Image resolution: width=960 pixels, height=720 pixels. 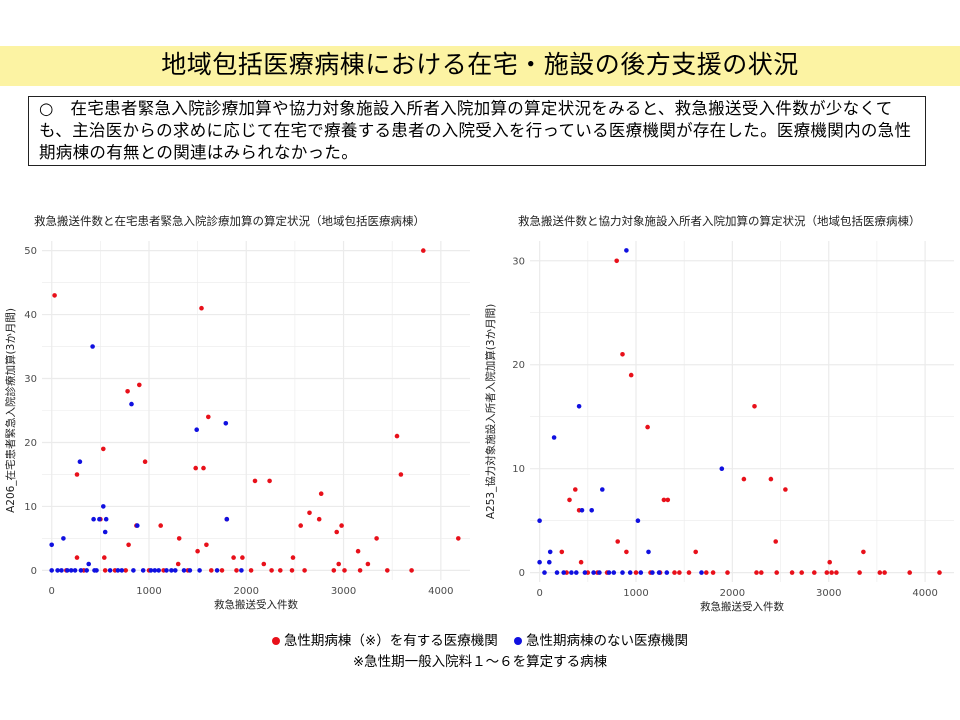 I want to click on y-tick-label: 10, so click(x=30, y=507).